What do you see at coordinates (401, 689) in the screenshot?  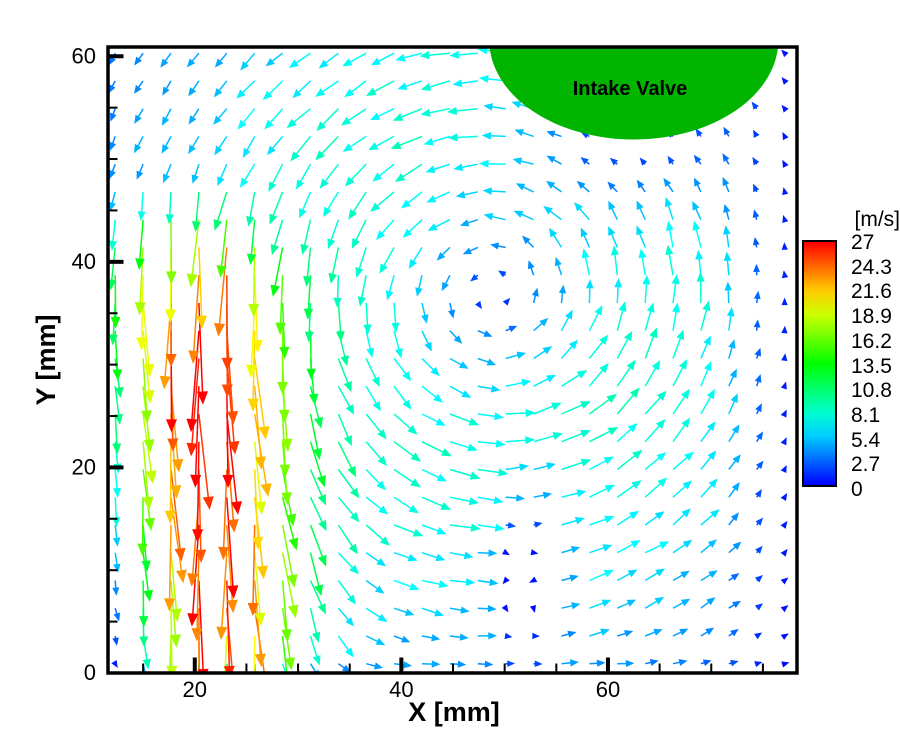 I see `x-tick-label: 40` at bounding box center [401, 689].